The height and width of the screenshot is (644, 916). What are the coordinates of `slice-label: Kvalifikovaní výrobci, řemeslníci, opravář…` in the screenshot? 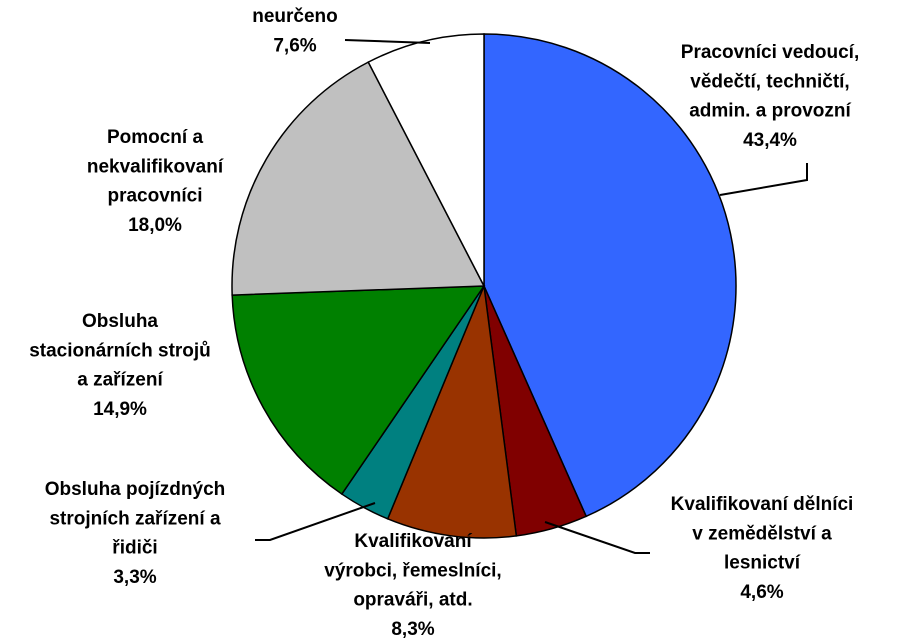 It's located at (412, 571).